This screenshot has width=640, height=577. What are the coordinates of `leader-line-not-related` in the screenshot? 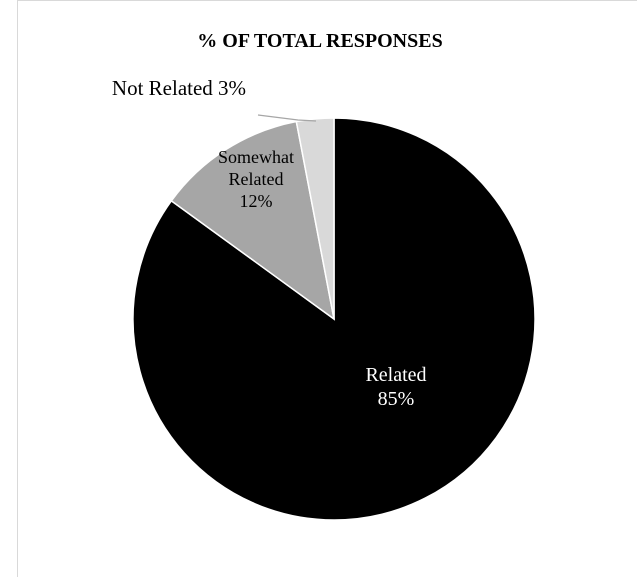 It's located at (287, 118).